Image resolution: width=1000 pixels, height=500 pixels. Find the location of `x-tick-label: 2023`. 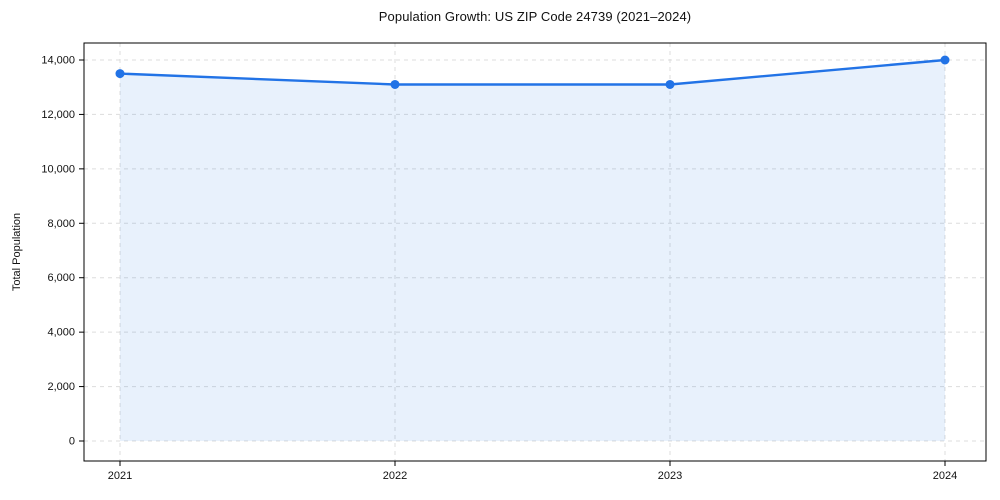

x-tick-label: 2023 is located at coordinates (670, 476).